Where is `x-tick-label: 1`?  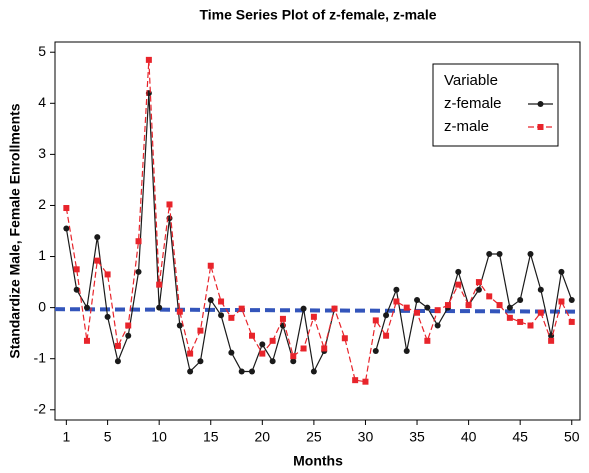 x-tick-label: 1 is located at coordinates (66, 437).